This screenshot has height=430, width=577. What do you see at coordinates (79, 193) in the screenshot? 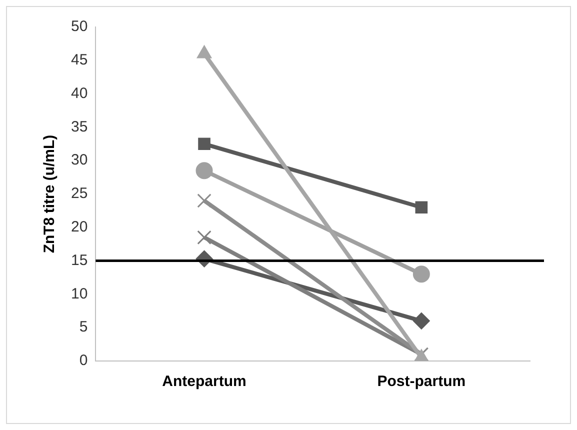
I see `y-tick-label: 25` at bounding box center [79, 193].